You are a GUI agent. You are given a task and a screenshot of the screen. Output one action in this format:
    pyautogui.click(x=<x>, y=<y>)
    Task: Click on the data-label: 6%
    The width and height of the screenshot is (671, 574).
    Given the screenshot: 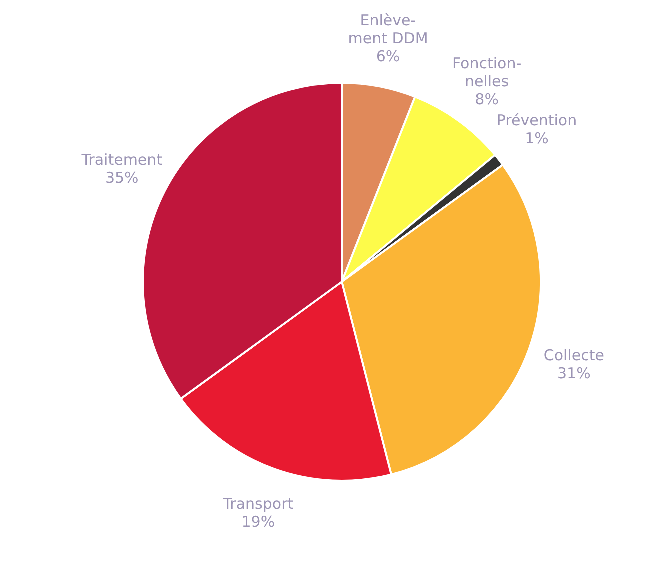 What is the action you would take?
    pyautogui.click(x=388, y=57)
    